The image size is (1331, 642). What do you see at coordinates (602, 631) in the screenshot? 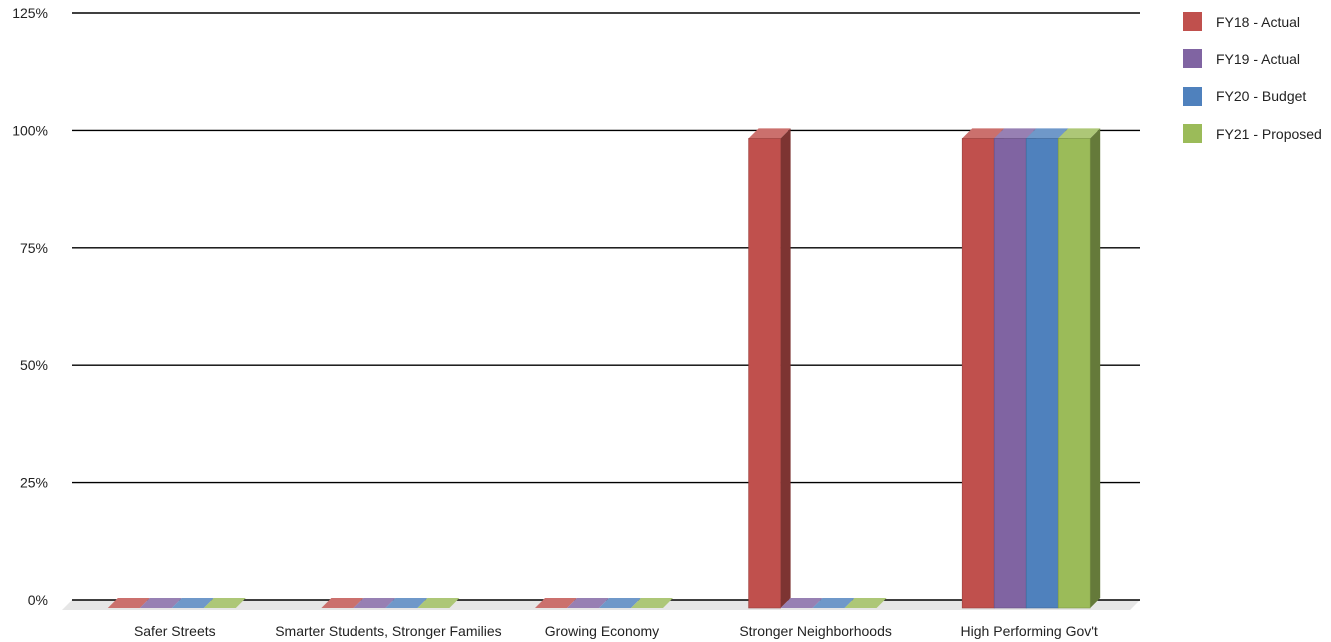
I see `x-tick-label: Growing Economy` at bounding box center [602, 631].